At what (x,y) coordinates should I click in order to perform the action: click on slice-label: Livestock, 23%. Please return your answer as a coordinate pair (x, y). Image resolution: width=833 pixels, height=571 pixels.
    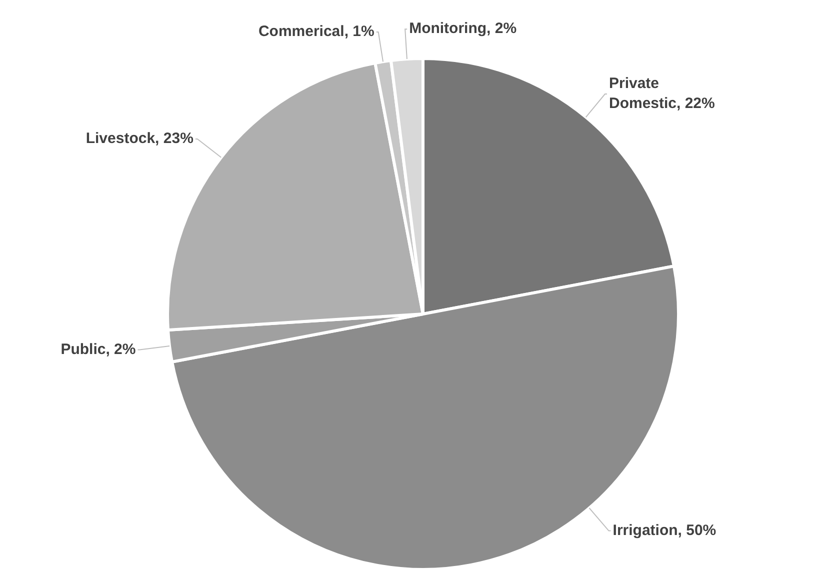
    Looking at the image, I should click on (140, 139).